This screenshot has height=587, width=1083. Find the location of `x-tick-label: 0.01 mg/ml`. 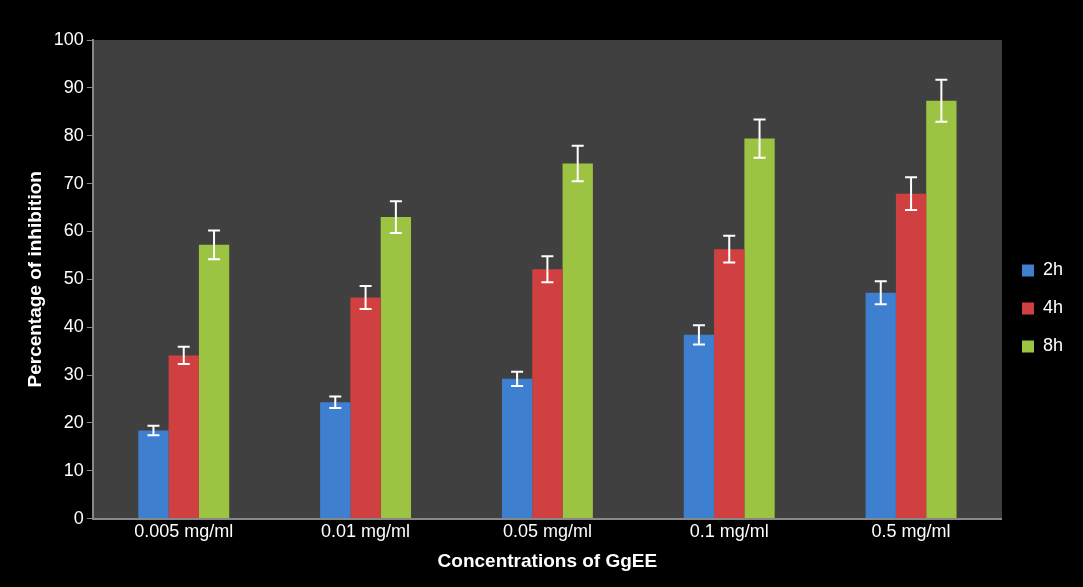

x-tick-label: 0.01 mg/ml is located at coordinates (366, 531).